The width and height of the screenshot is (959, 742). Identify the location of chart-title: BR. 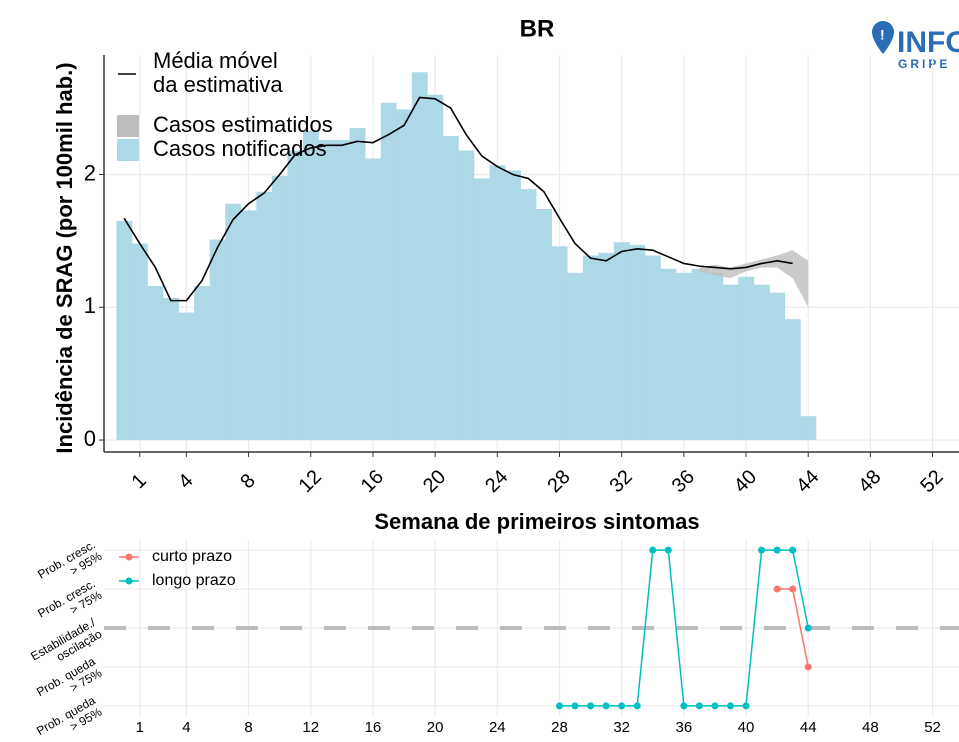
(537, 28).